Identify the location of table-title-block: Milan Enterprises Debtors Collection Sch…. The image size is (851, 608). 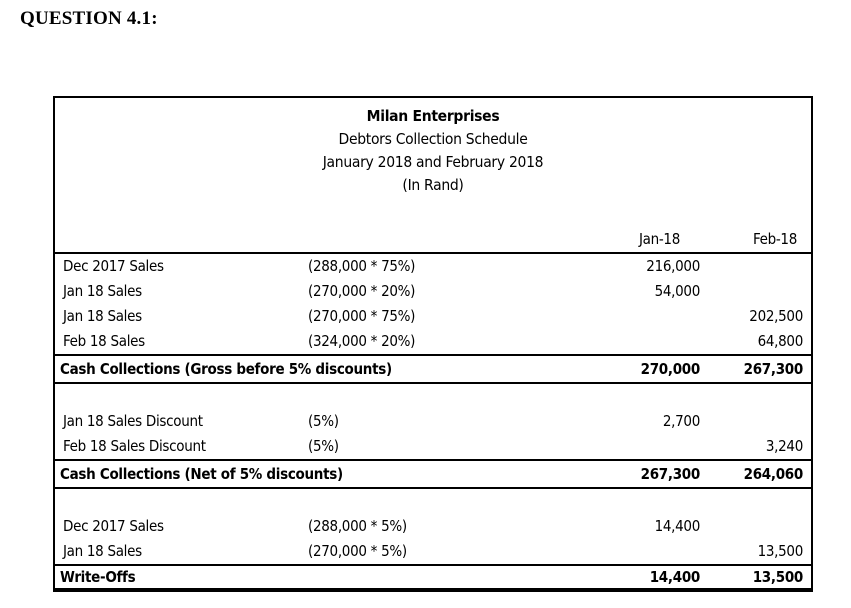
(433, 147).